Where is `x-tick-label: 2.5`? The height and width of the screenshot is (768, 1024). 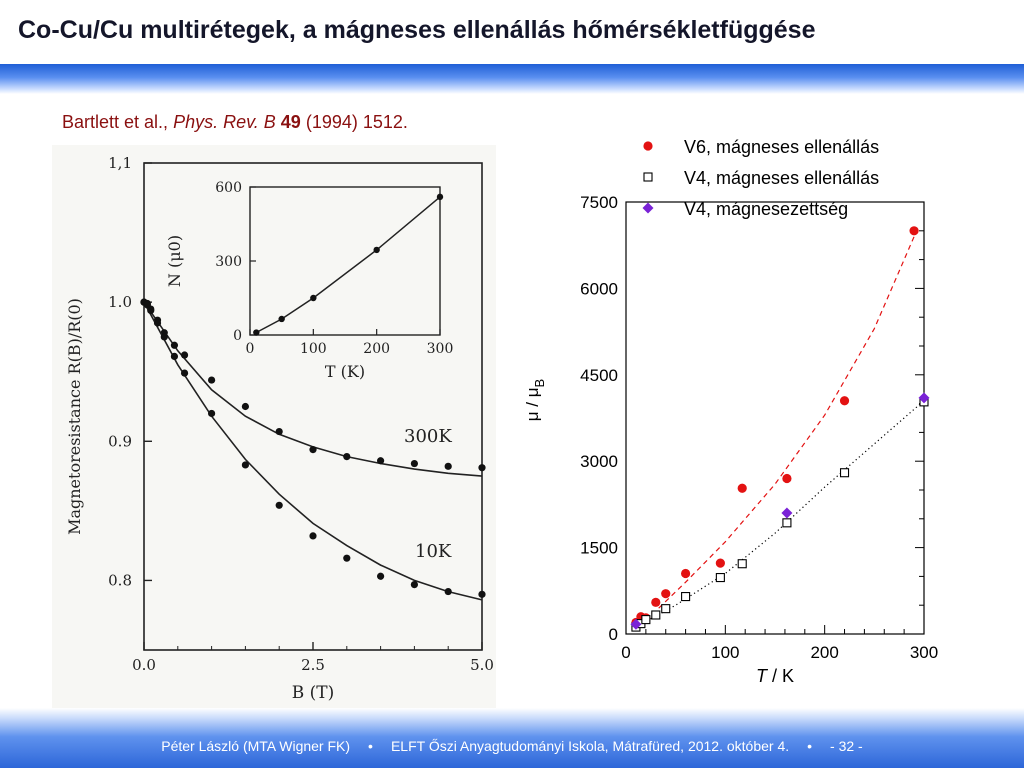
x-tick-label: 2.5 is located at coordinates (313, 665).